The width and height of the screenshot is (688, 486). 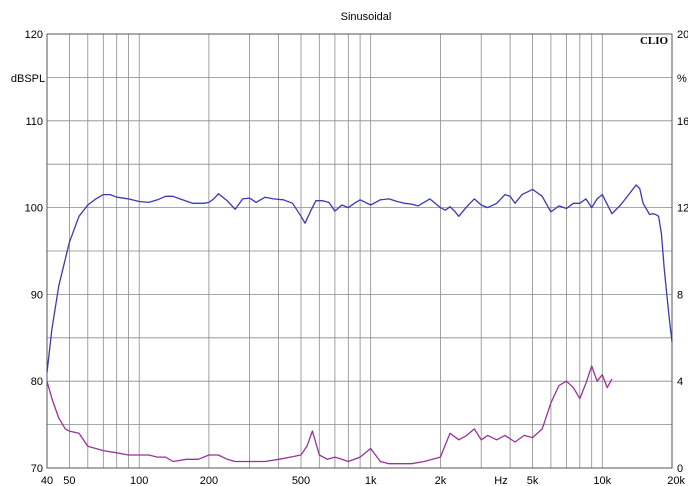 What do you see at coordinates (602, 480) in the screenshot?
I see `x-tick-label: 10k` at bounding box center [602, 480].